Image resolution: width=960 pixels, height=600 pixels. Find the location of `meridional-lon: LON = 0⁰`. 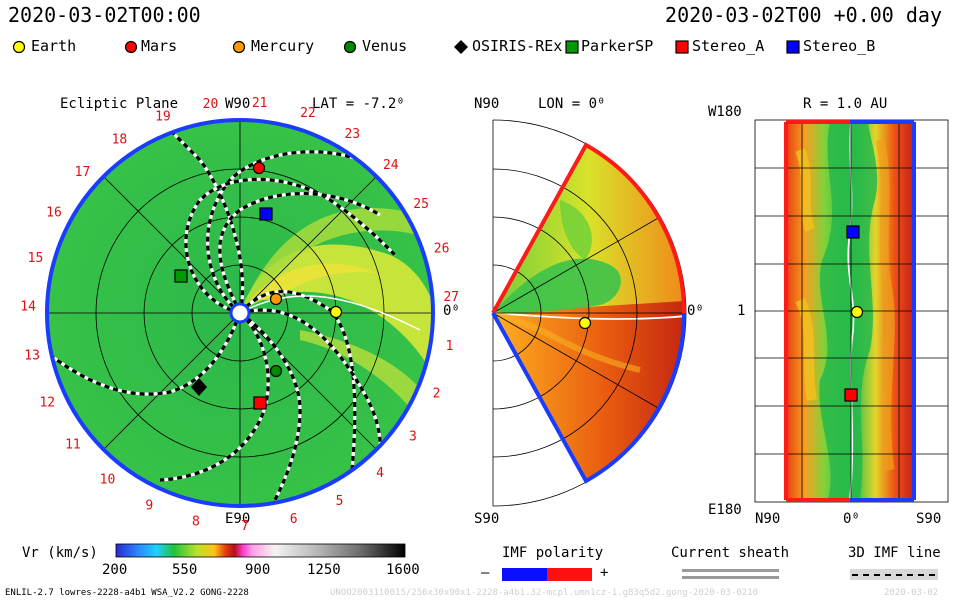

meridional-lon: LON = 0⁰ is located at coordinates (572, 104).